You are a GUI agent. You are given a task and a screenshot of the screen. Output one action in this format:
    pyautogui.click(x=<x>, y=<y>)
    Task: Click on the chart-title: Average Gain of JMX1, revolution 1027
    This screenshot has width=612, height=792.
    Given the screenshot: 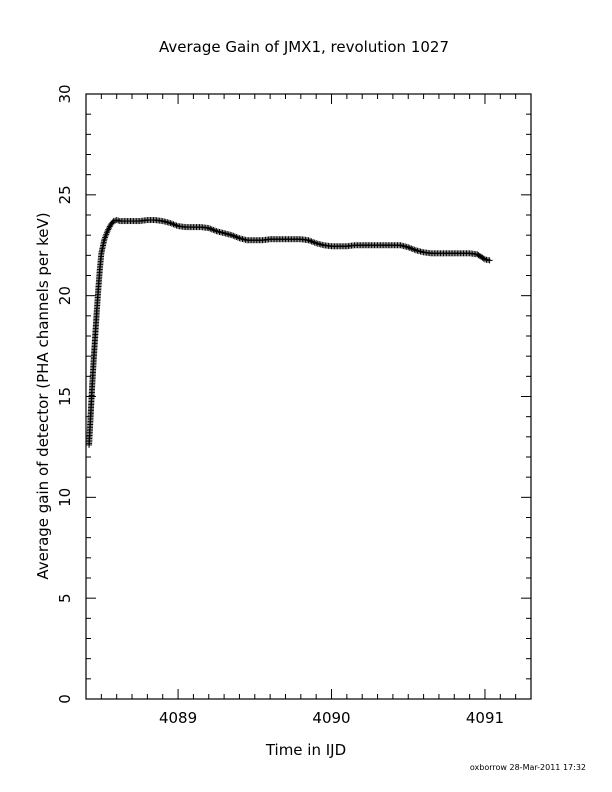 What is the action you would take?
    pyautogui.click(x=304, y=47)
    